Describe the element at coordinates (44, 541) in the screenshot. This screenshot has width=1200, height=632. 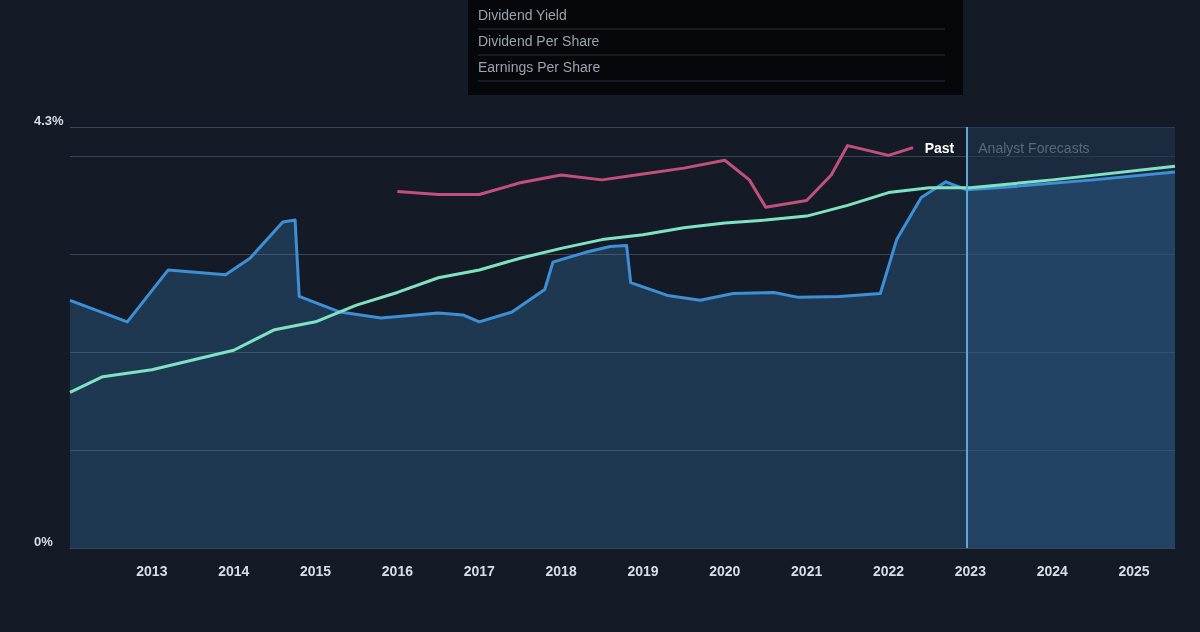
I see `y-tick-label: 0%` at that location.